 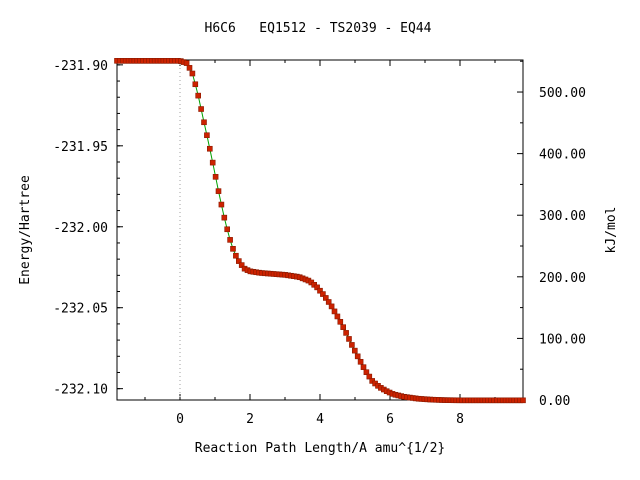 What do you see at coordinates (320, 419) in the screenshot?
I see `x-tick-label: 4` at bounding box center [320, 419].